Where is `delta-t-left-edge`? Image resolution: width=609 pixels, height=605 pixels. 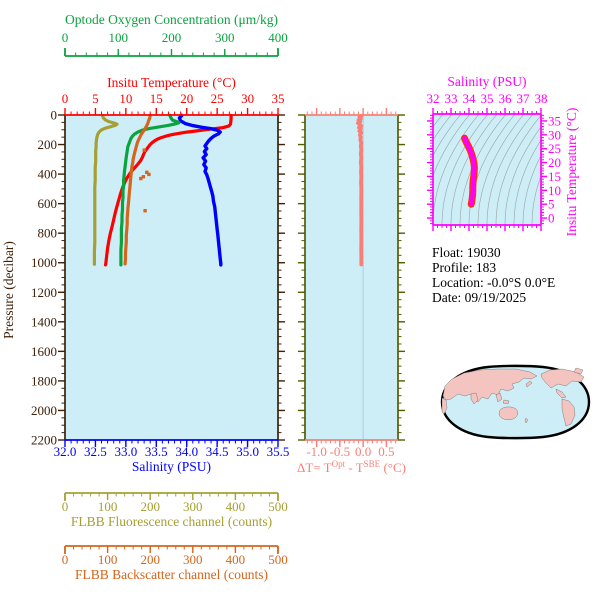 delta-t-left-edge is located at coordinates (302, 277).